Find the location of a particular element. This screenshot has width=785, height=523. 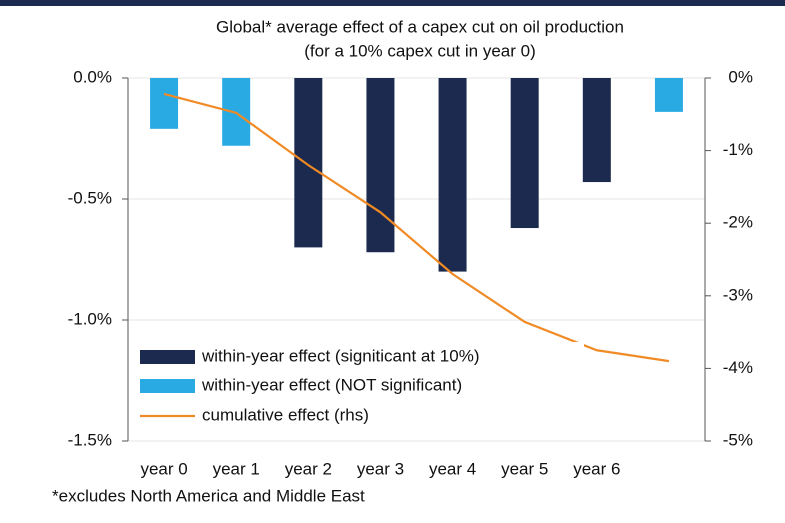

y2-tick-label: -5% is located at coordinates (738, 439).